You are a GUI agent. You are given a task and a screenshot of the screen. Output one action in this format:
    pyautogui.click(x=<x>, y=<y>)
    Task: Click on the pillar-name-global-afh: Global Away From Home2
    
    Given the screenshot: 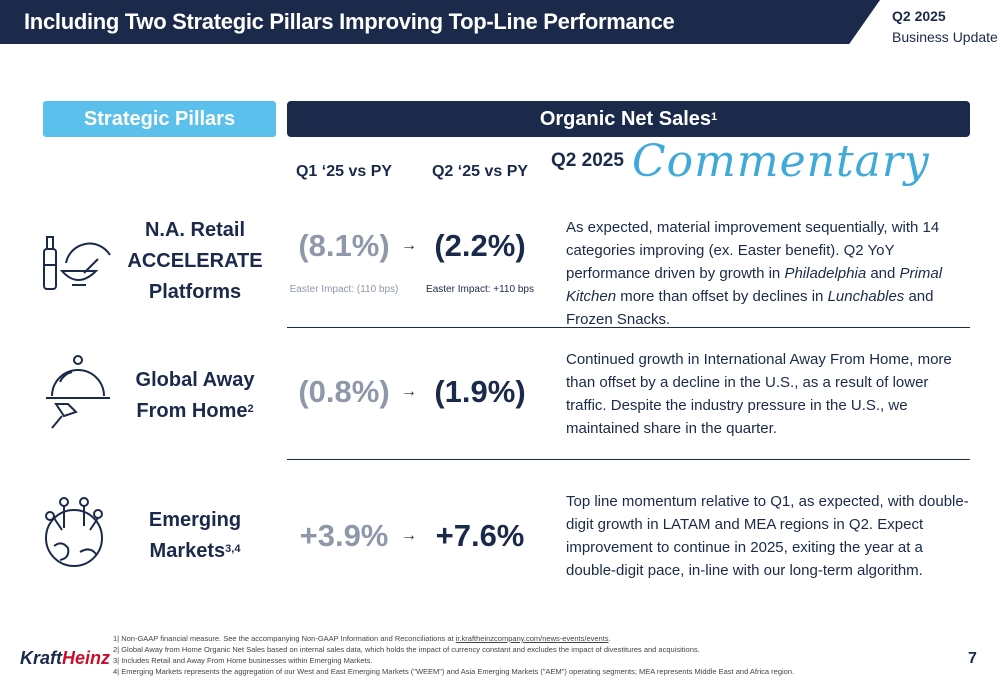 What is the action you would take?
    pyautogui.click(x=195, y=396)
    